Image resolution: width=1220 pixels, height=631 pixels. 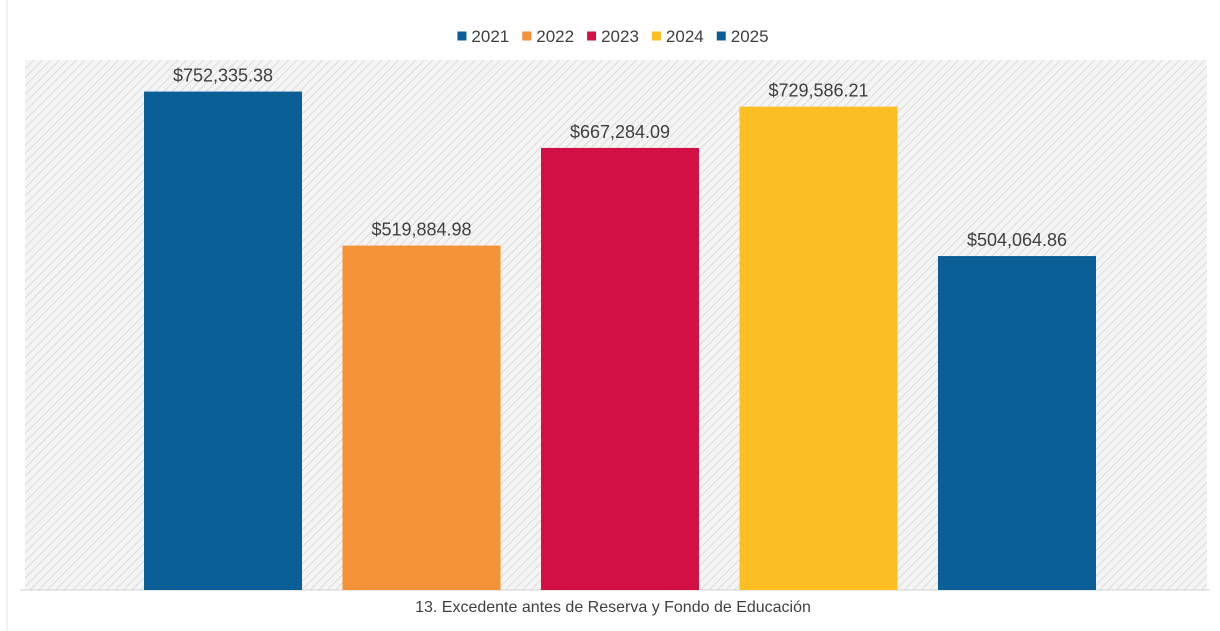 What do you see at coordinates (721, 36) in the screenshot?
I see `legend-swatch-2025` at bounding box center [721, 36].